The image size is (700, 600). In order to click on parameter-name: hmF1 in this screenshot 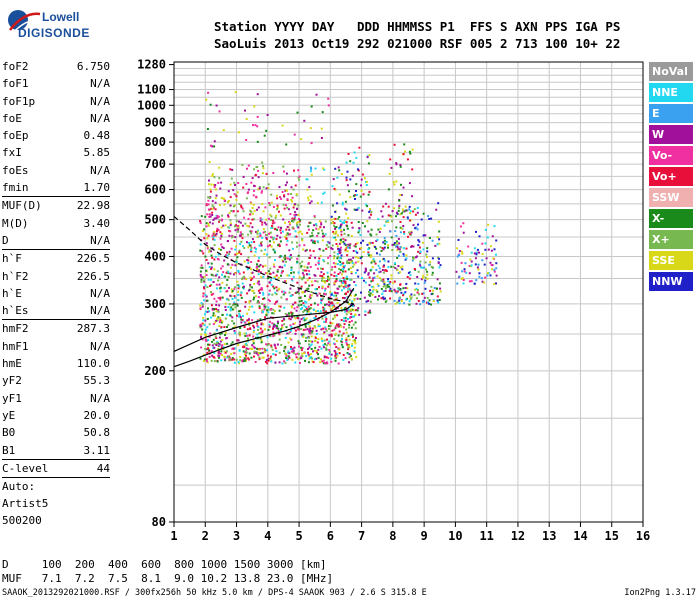, I will do `click(15, 346)`.